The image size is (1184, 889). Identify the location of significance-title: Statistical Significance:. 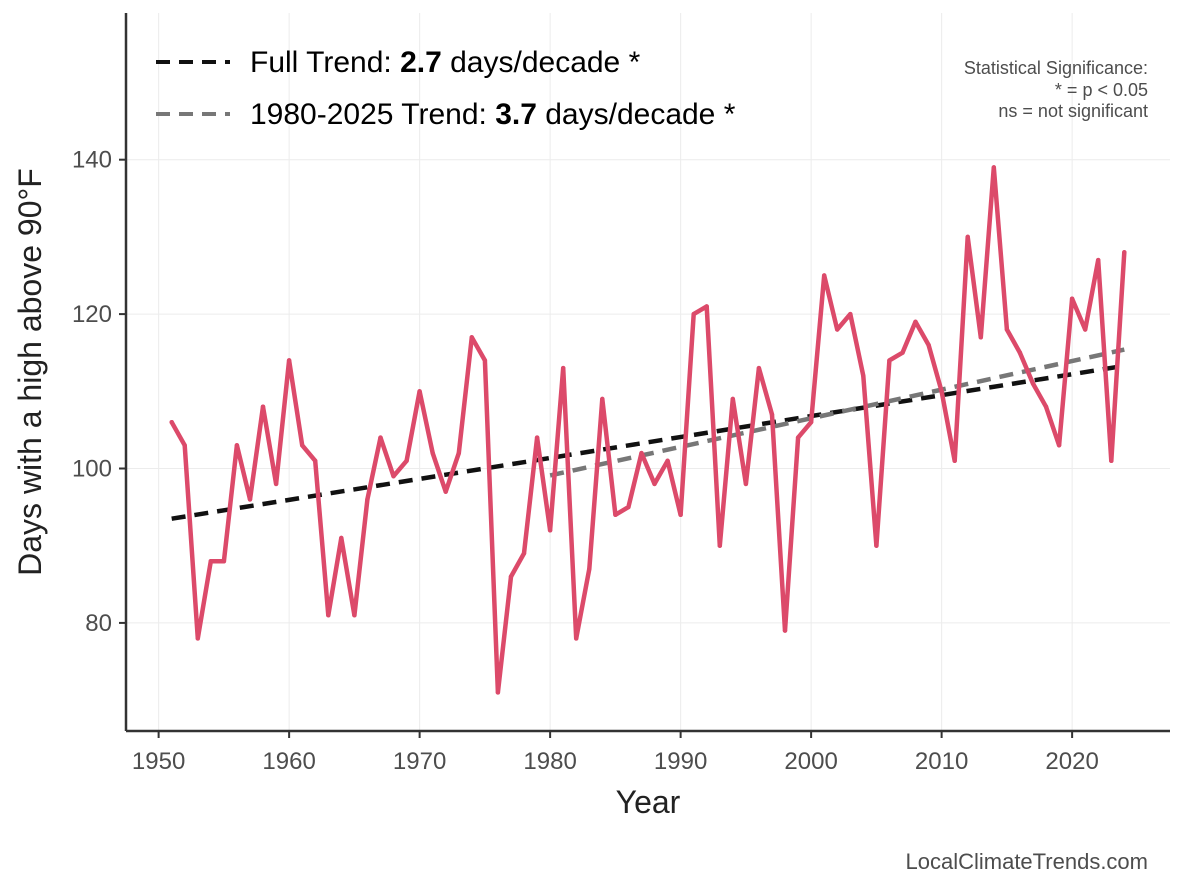
(1056, 68).